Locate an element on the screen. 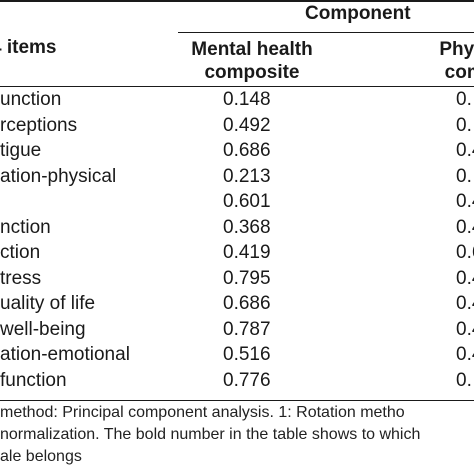 The height and width of the screenshot is (474, 474). row-mental-value: 0.601 is located at coordinates (247, 201).